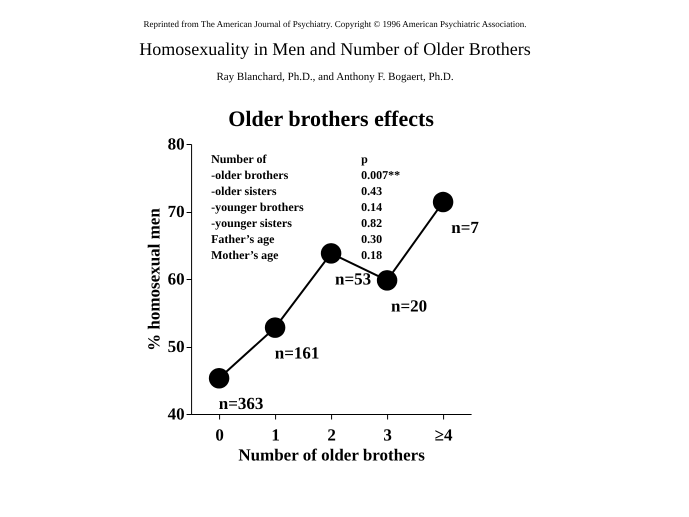 The width and height of the screenshot is (689, 517). What do you see at coordinates (239, 159) in the screenshot?
I see `annotation: Number of` at bounding box center [239, 159].